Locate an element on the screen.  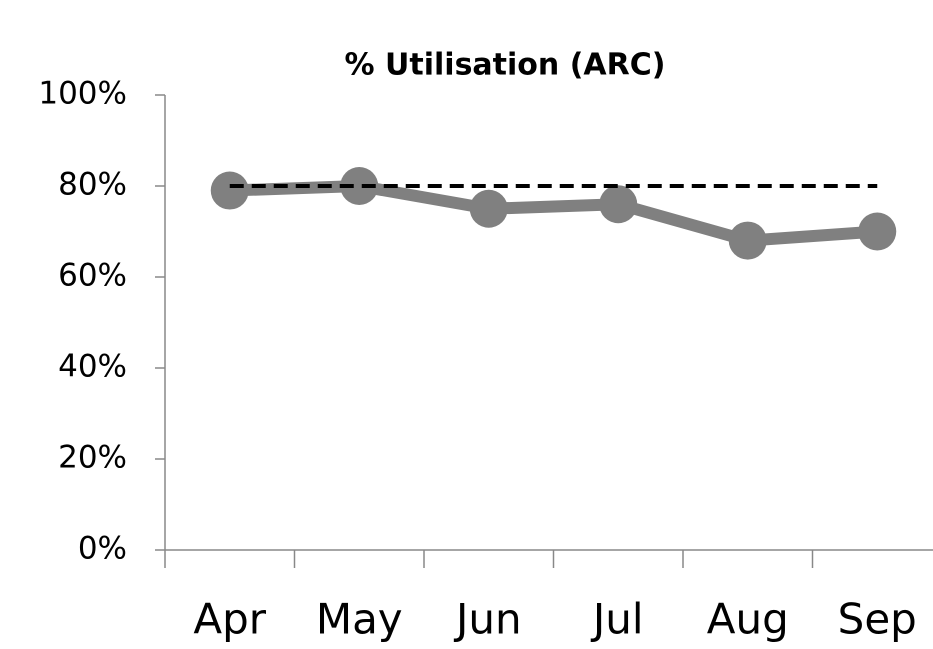
y-tick-label: 80% is located at coordinates (92, 185).